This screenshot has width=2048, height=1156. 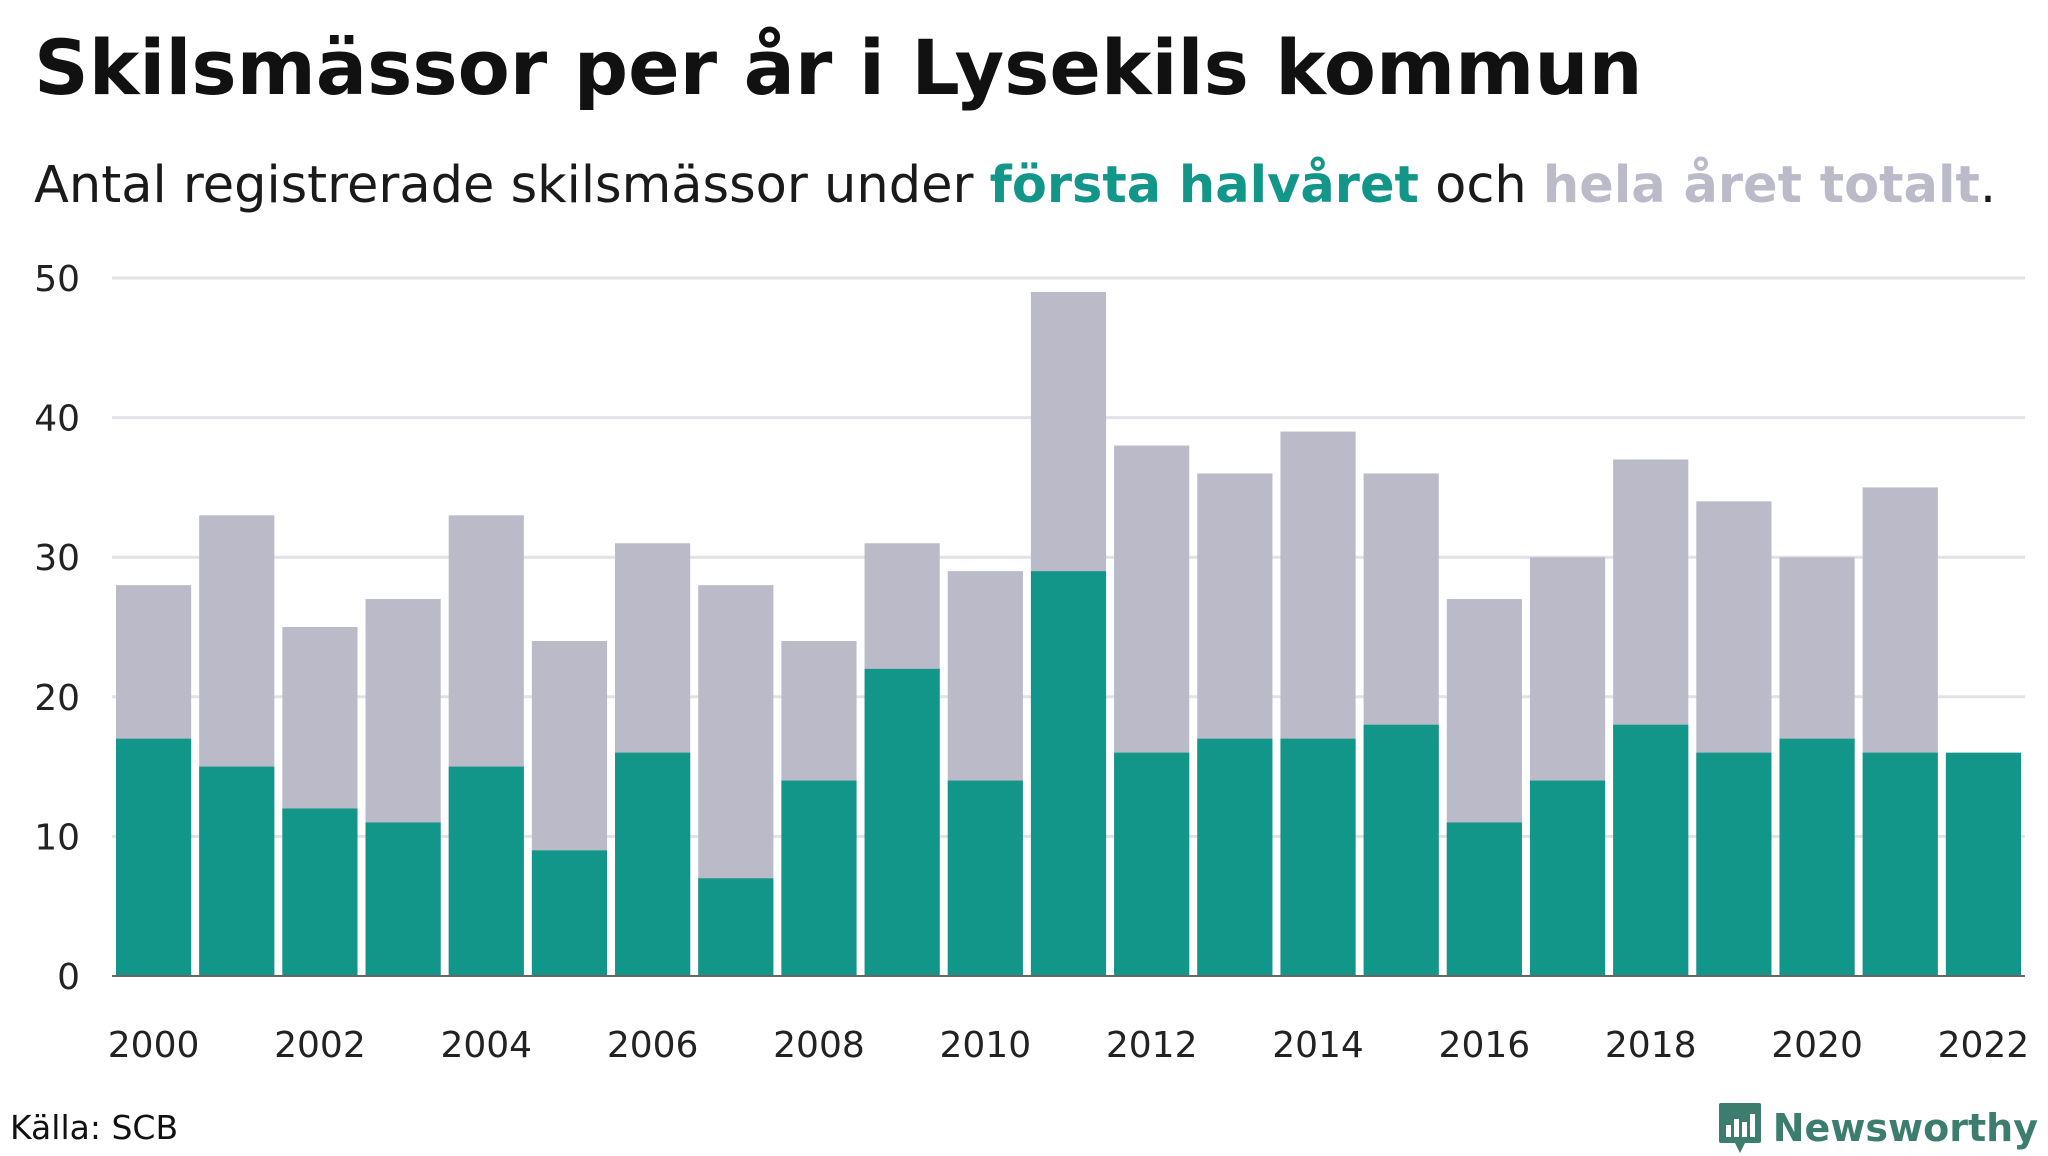 I want to click on bar-first-half-2002, so click(x=320, y=892).